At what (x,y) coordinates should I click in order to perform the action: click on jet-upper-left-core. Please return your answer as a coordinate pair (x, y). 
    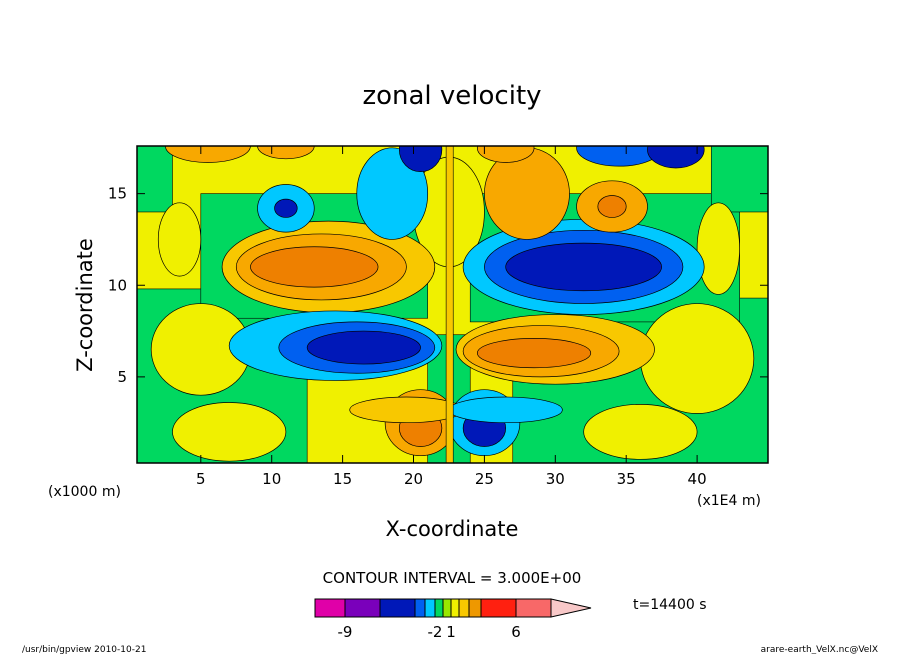
    Looking at the image, I should click on (314, 267).